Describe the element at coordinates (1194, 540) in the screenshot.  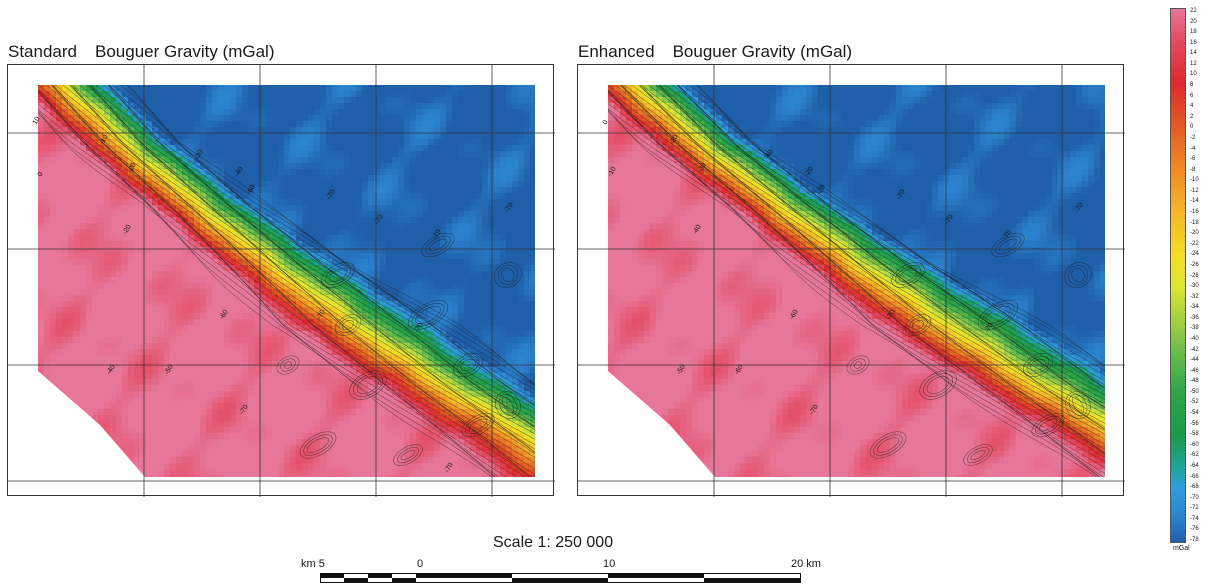
I see `color-scale-label: -78` at that location.